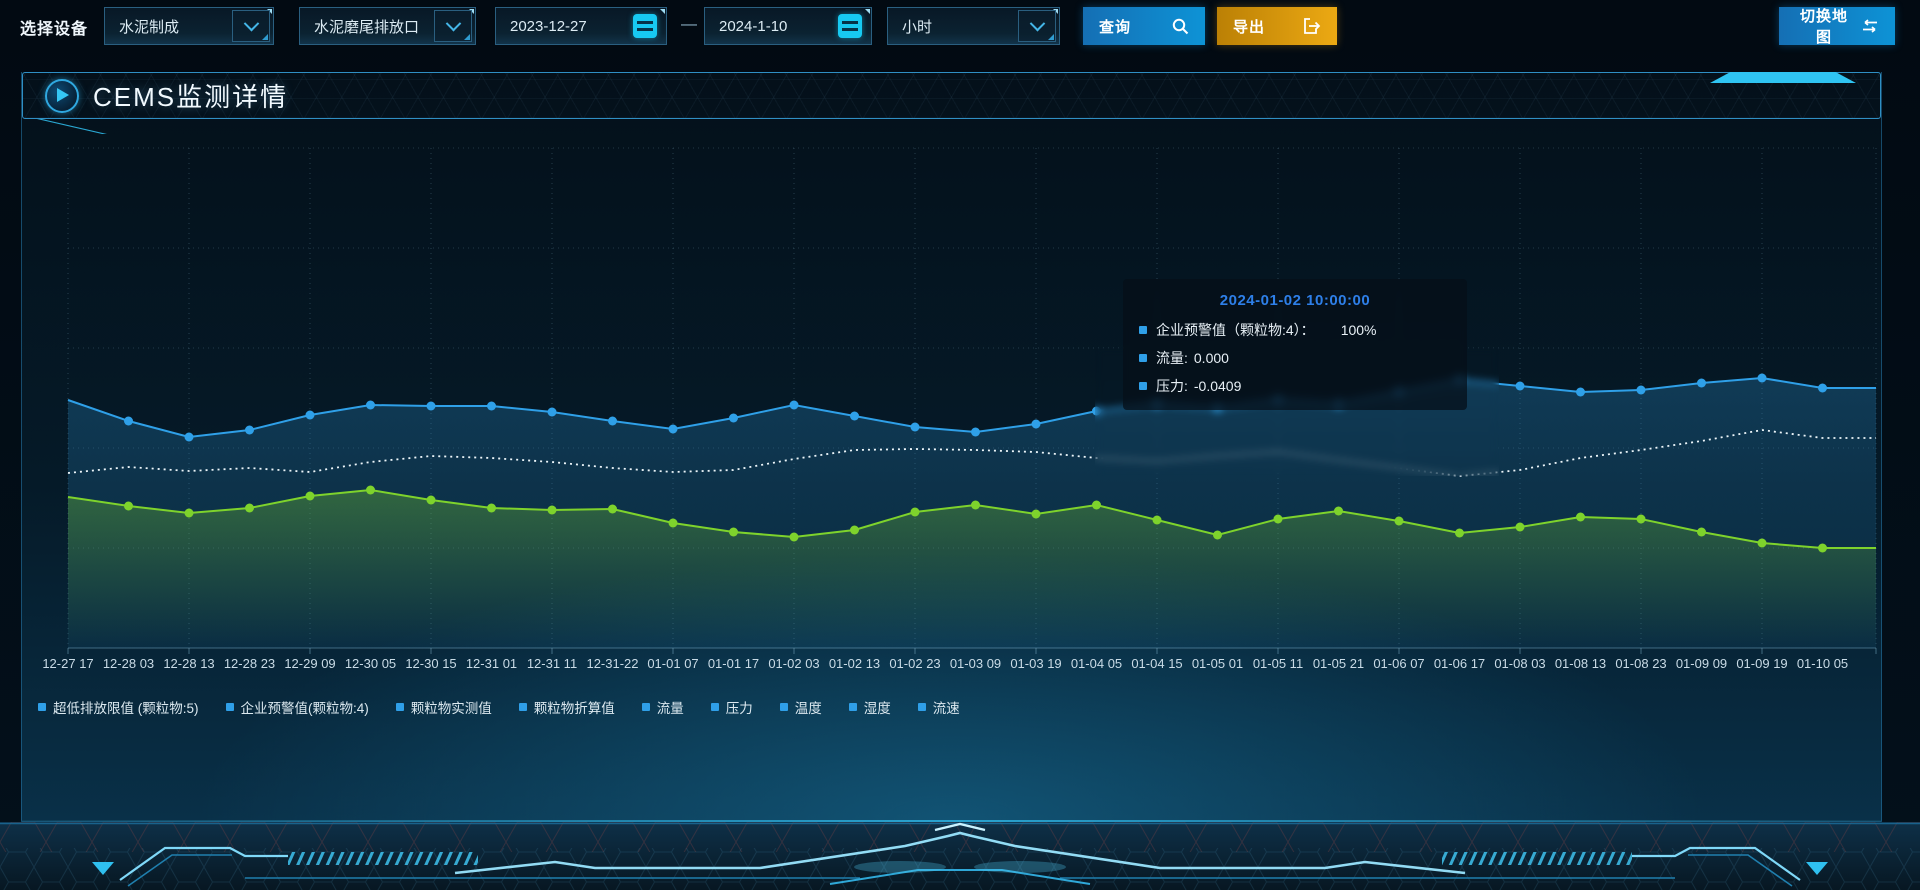 This screenshot has width=1920, height=890. I want to click on interval-dropdown: 小时, so click(973, 26).